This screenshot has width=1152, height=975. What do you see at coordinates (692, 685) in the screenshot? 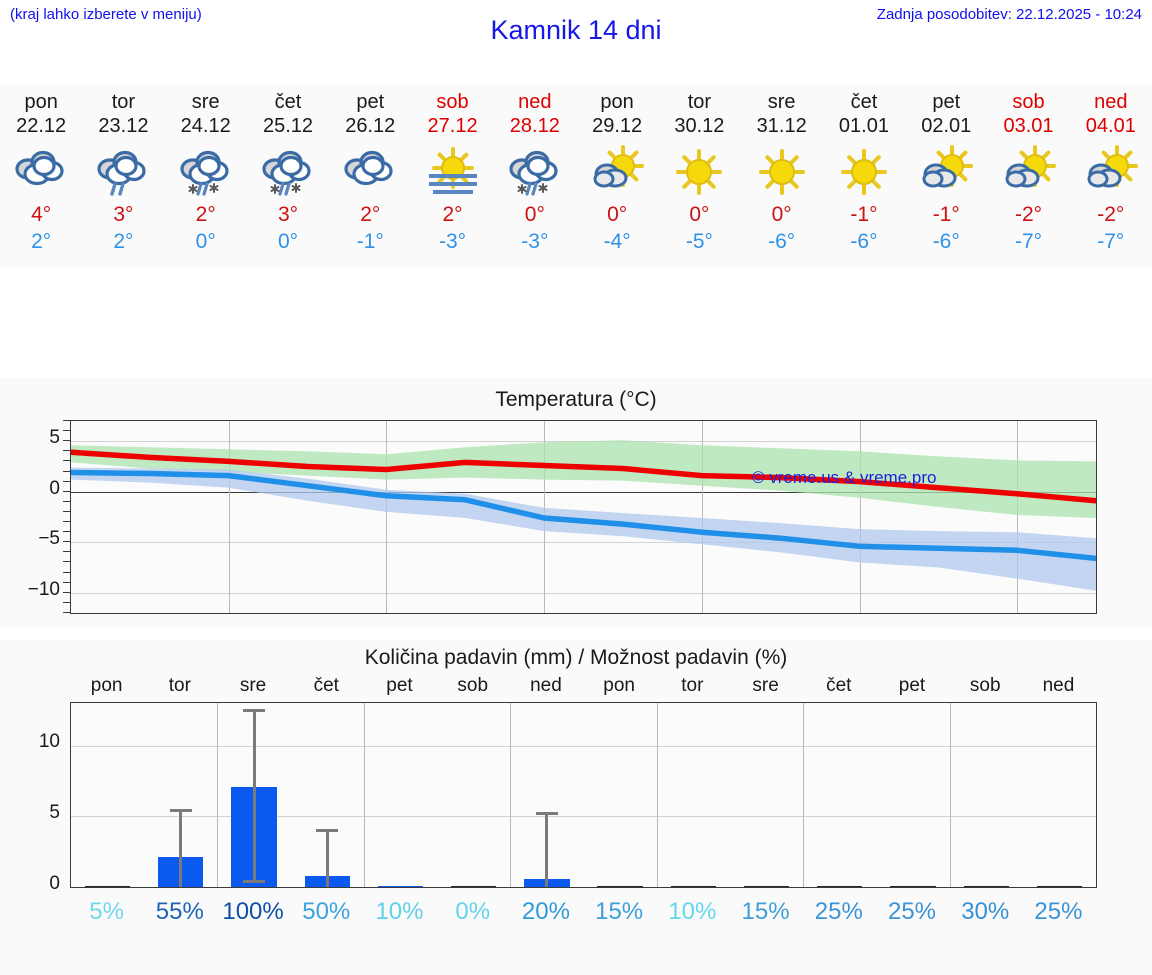
I see `precipitation-day-label: tor` at bounding box center [692, 685].